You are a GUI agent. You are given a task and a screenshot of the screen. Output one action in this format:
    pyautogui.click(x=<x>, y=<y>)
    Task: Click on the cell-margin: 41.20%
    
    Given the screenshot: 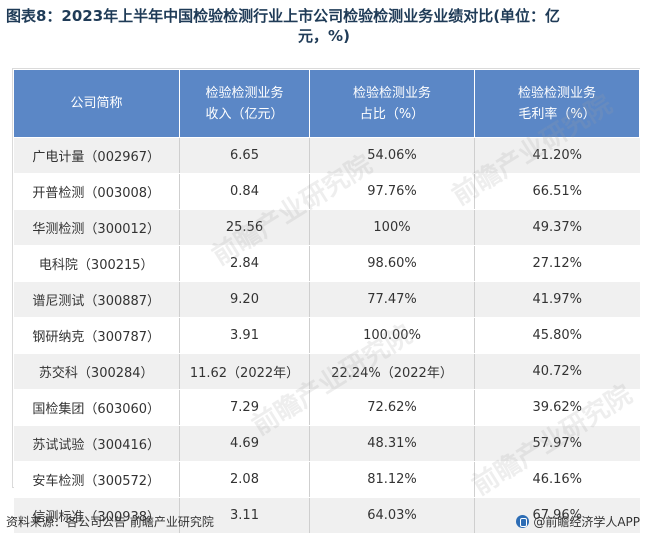 What is the action you would take?
    pyautogui.click(x=557, y=155)
    